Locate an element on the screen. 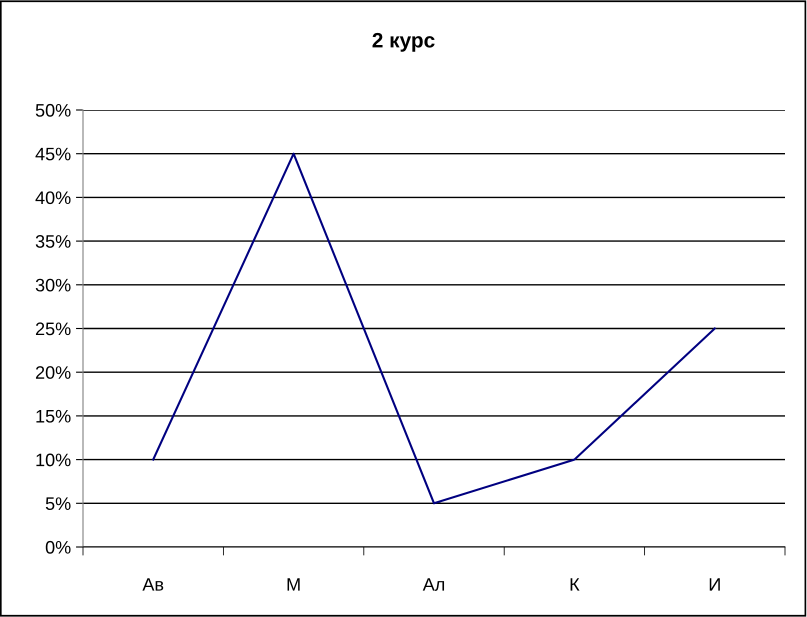 This screenshot has height=617, width=807. y-tick-label: 5% is located at coordinates (58, 503).